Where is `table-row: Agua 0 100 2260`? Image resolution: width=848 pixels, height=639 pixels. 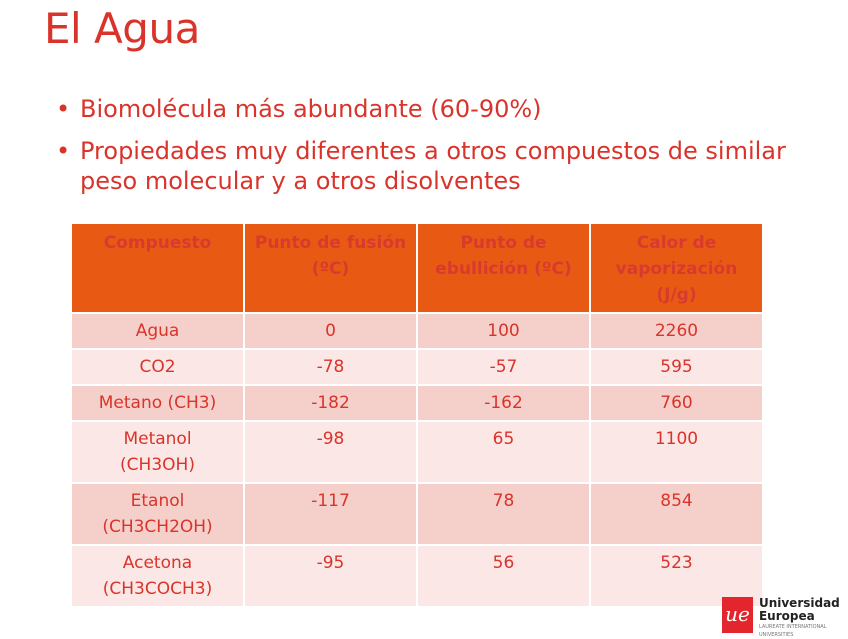
table-row: Agua 0 100 2260 is located at coordinates (417, 331).